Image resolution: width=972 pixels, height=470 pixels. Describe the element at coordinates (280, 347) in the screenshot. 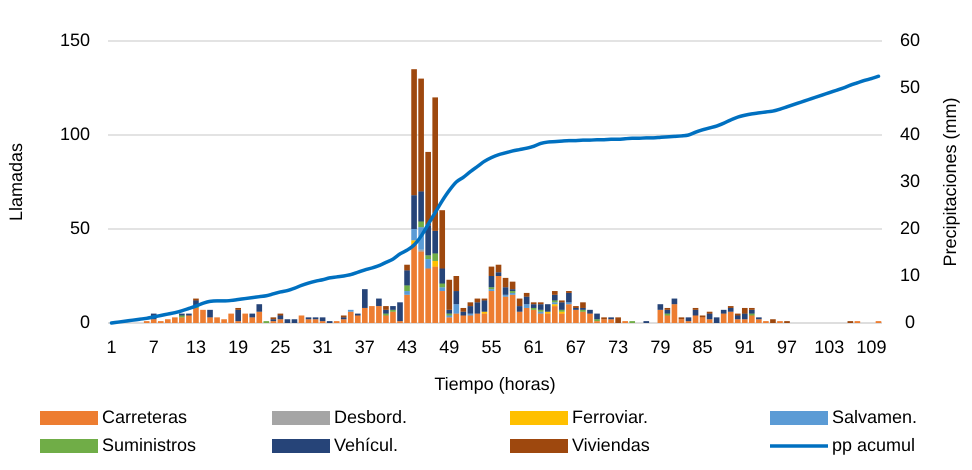

I see `x-tick-label: 25` at that location.